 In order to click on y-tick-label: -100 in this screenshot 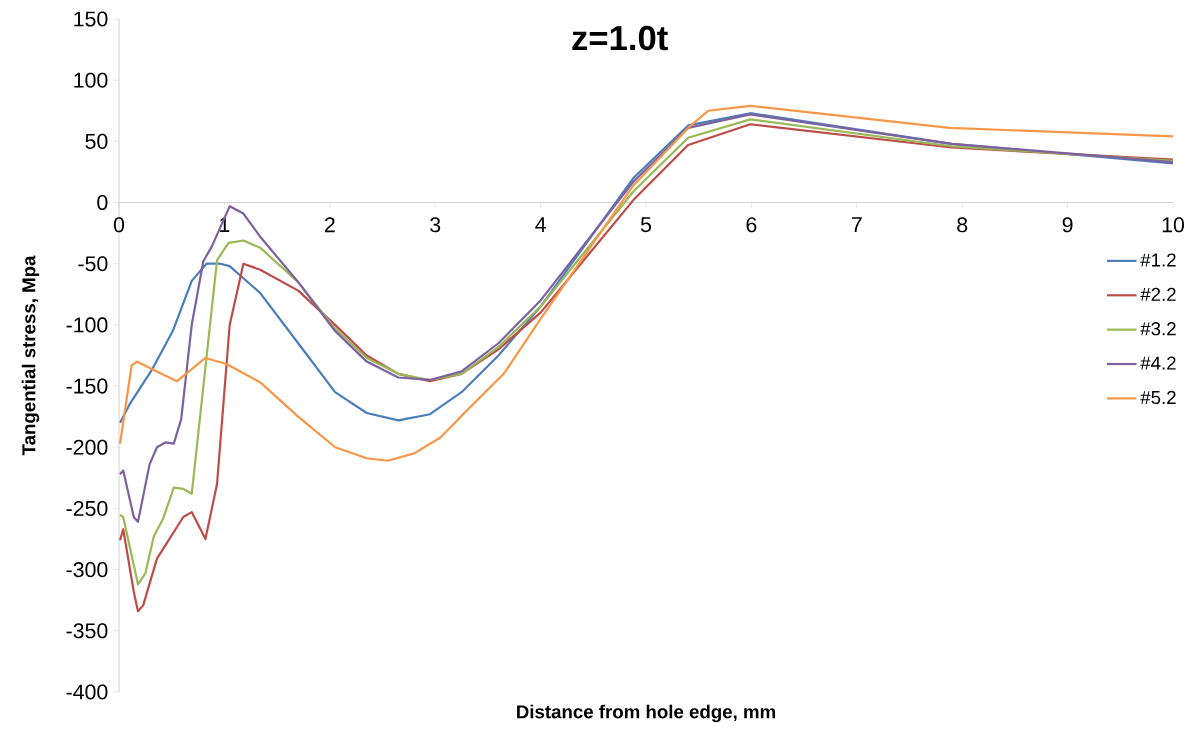, I will do `click(87, 325)`.